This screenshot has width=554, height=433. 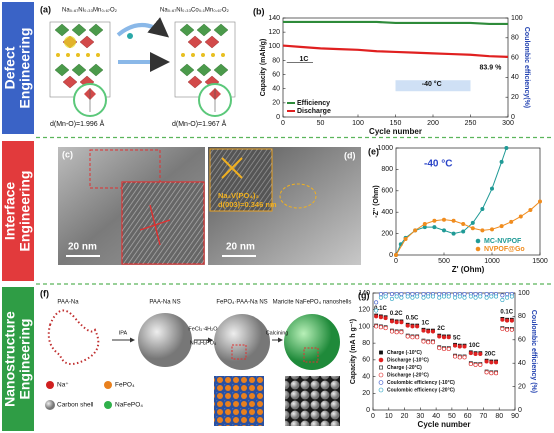 I want to click on plot-frame, so click(x=468, y=201).